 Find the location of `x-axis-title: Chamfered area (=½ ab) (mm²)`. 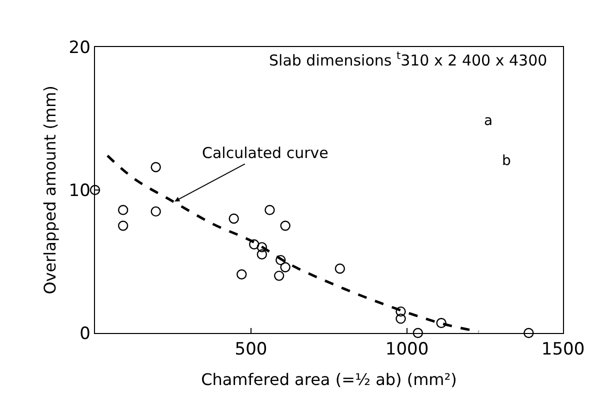

x-axis-title: Chamfered area (=½ ab) (mm²) is located at coordinates (329, 380).